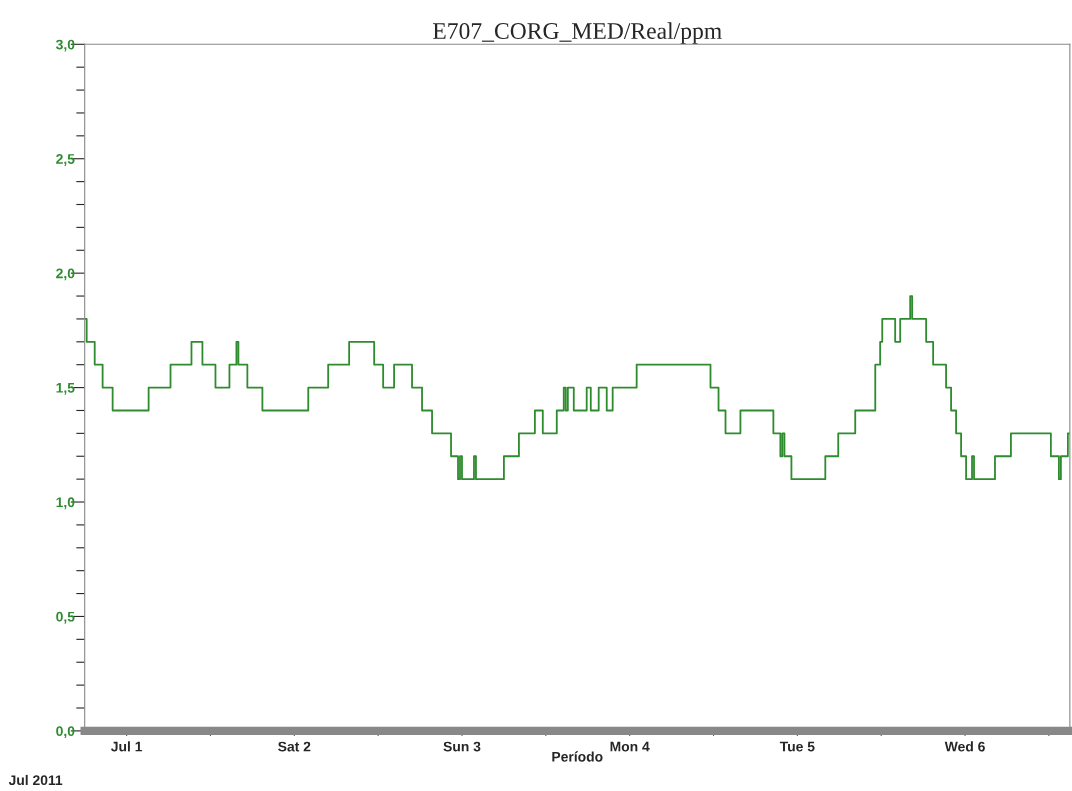 The width and height of the screenshot is (1072, 791). What do you see at coordinates (35, 780) in the screenshot?
I see `text: Jul 2011` at bounding box center [35, 780].